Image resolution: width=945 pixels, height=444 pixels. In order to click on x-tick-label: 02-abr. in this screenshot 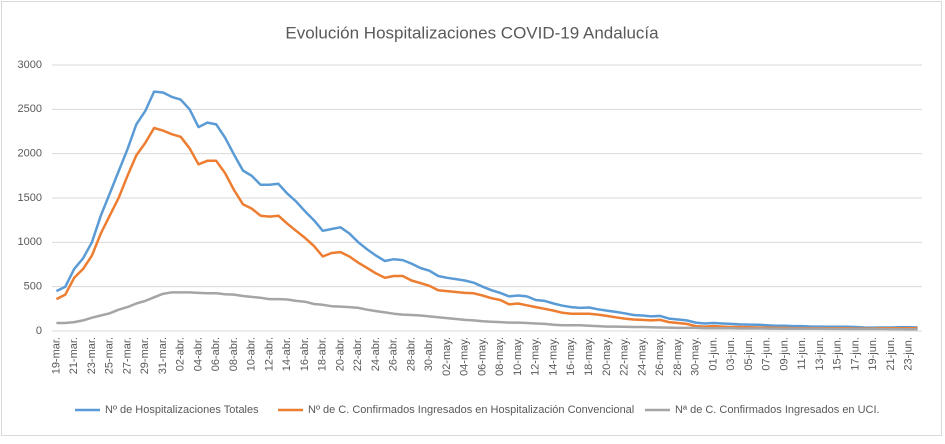, I will do `click(181, 354)`.